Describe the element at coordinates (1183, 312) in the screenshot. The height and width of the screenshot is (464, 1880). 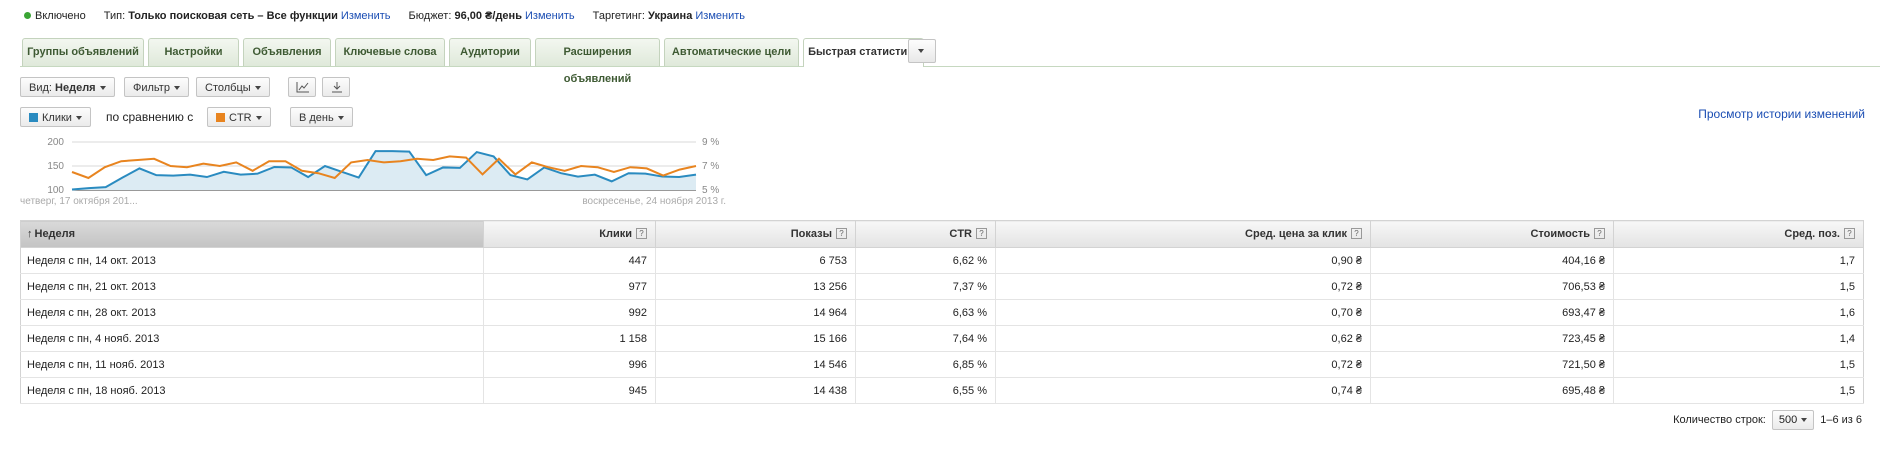
I see `table-cell: 0,70 ₴` at that location.